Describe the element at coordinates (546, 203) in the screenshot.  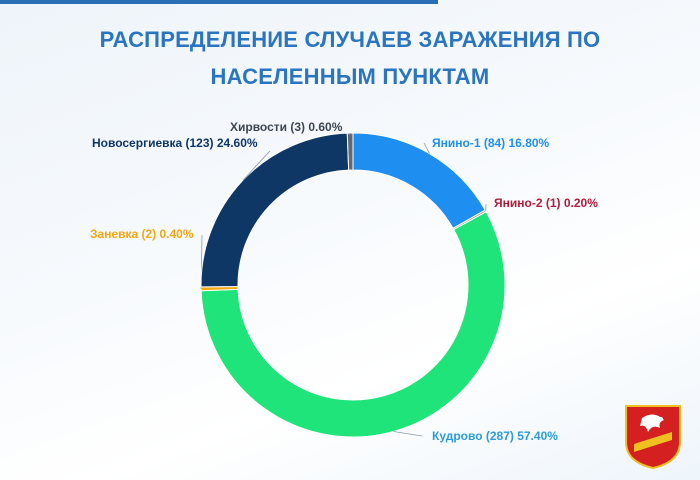
I see `slice-label-2: Янино-2 (1) 0.20%` at that location.